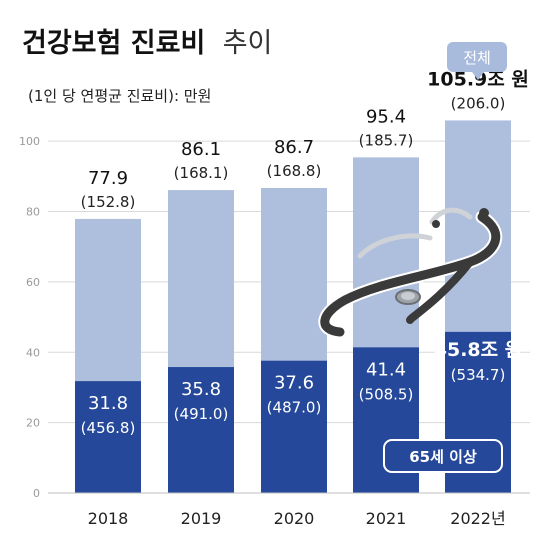  Describe the element at coordinates (108, 428) in the screenshot. I see `bar-senior-sub-label: (456.8)` at that location.